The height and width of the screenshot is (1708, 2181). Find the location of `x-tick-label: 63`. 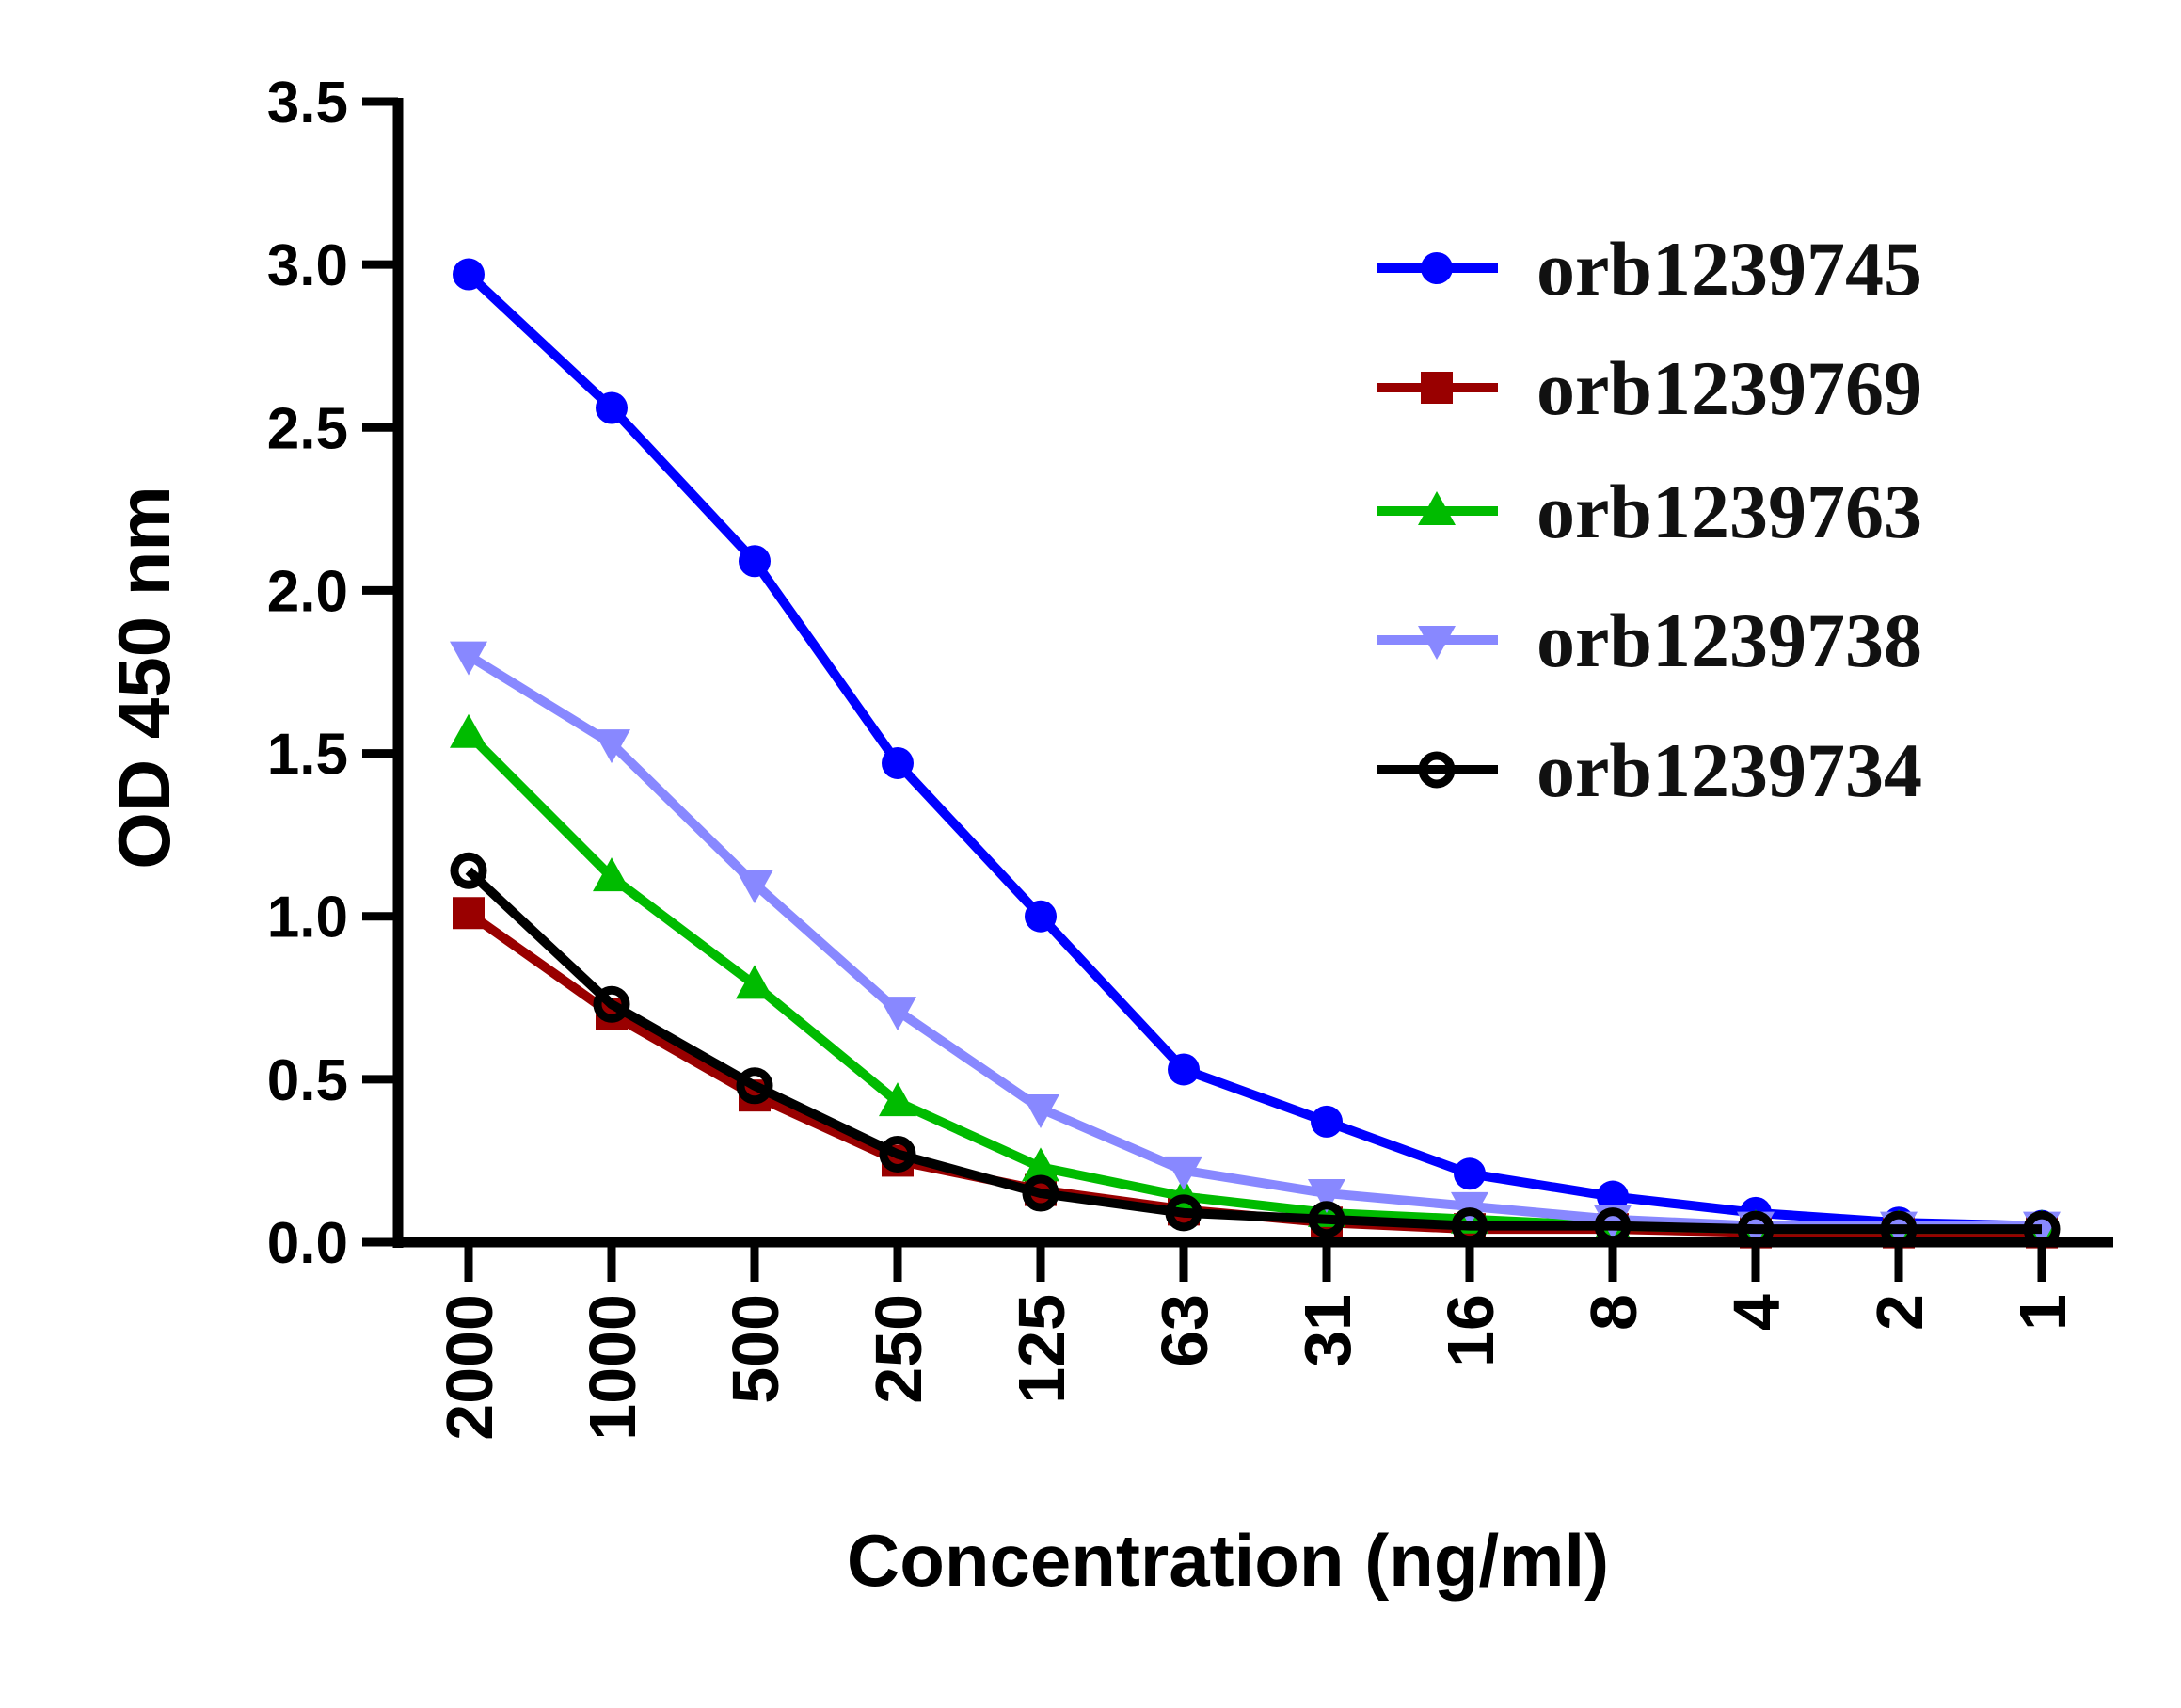

x-tick-label: 63 is located at coordinates (1184, 1330).